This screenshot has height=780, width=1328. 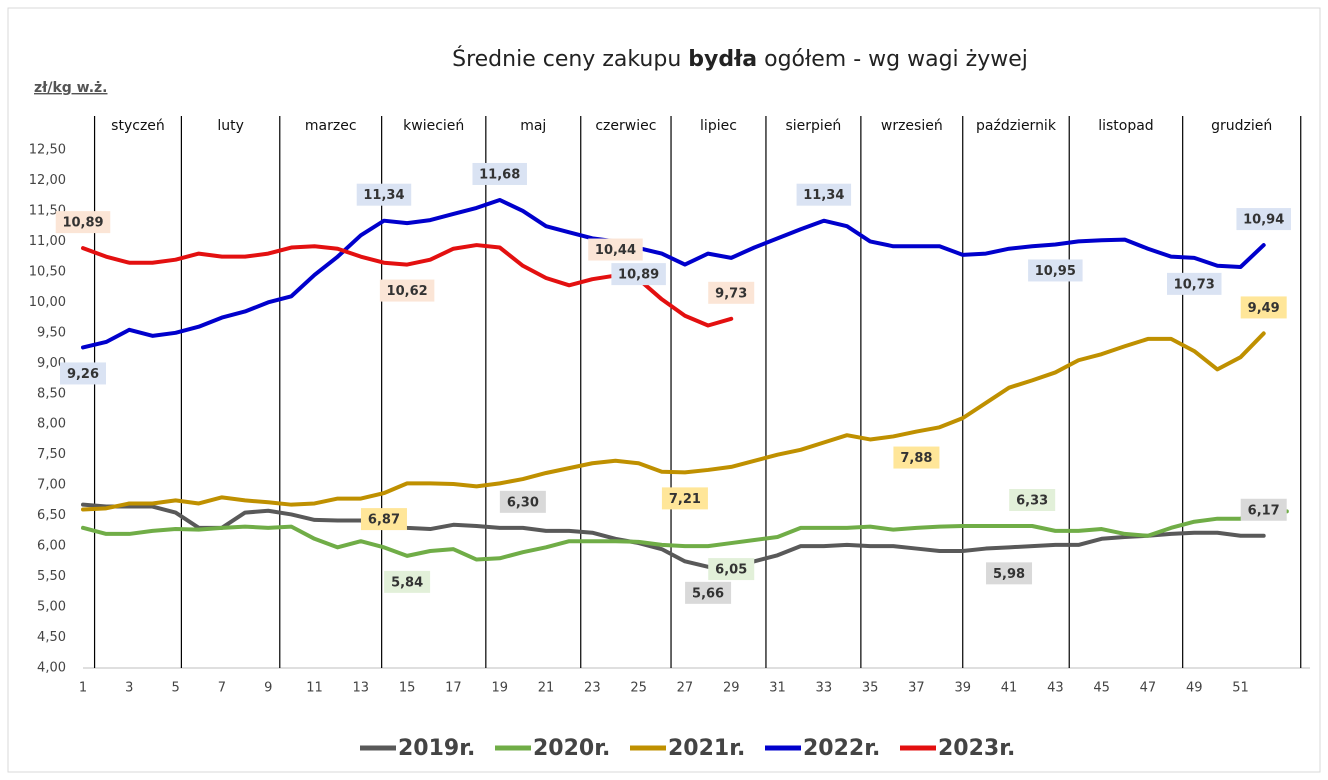 I want to click on x-tick-label: 9, so click(x=268, y=688).